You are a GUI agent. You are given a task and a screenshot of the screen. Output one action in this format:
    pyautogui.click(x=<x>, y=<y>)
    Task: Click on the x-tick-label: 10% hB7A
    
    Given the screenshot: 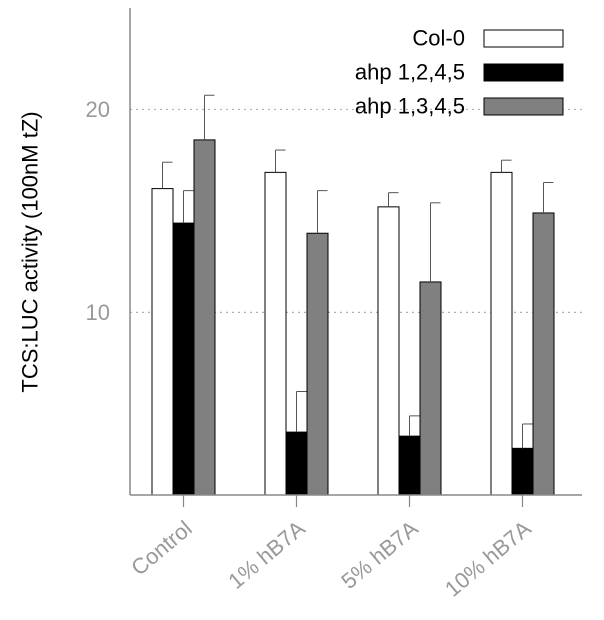 What is the action you would take?
    pyautogui.click(x=488, y=558)
    